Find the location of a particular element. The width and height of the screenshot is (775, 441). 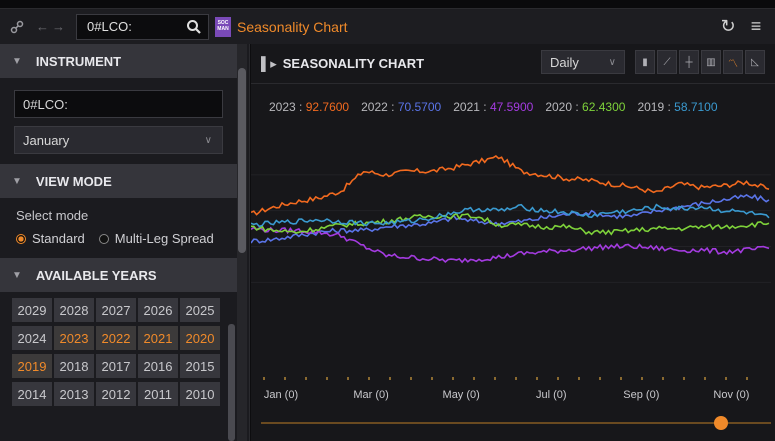

series-line-2023 is located at coordinates (510, 185).